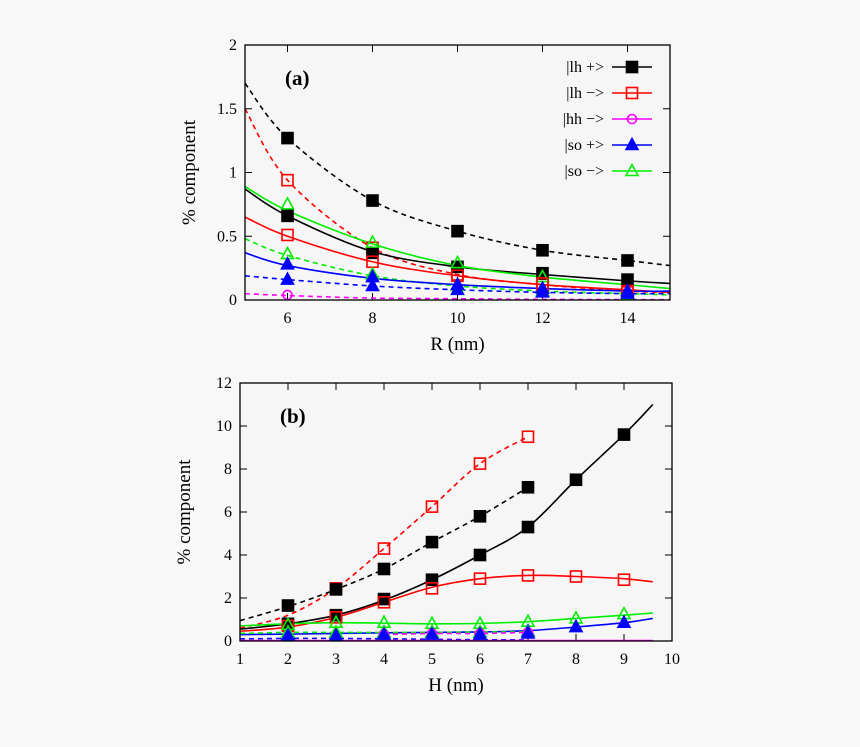 The image size is (860, 747). Describe the element at coordinates (293, 416) in the screenshot. I see `panel-label: (b)` at that location.